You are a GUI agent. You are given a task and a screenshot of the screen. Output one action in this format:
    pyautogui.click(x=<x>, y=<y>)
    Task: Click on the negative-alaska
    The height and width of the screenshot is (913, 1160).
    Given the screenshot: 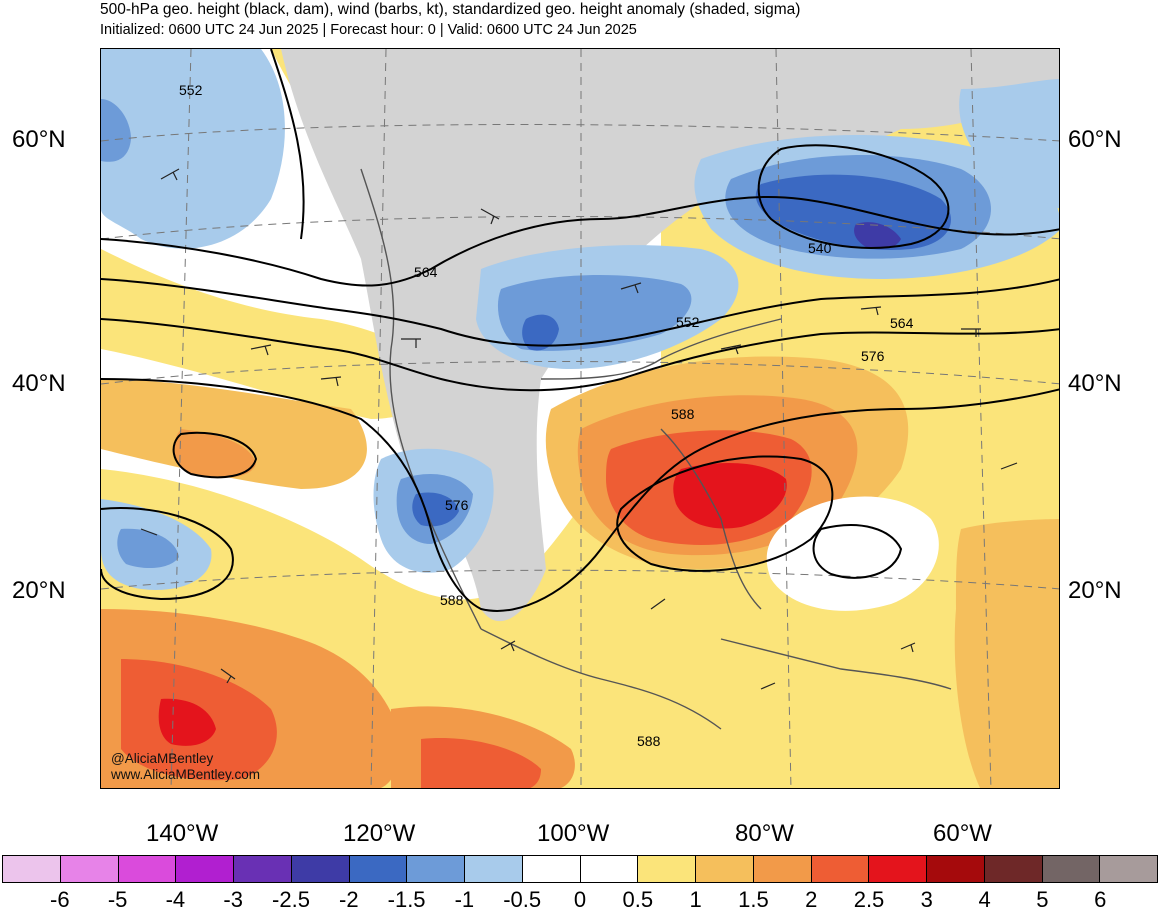 What is the action you would take?
    pyautogui.click(x=193, y=149)
    